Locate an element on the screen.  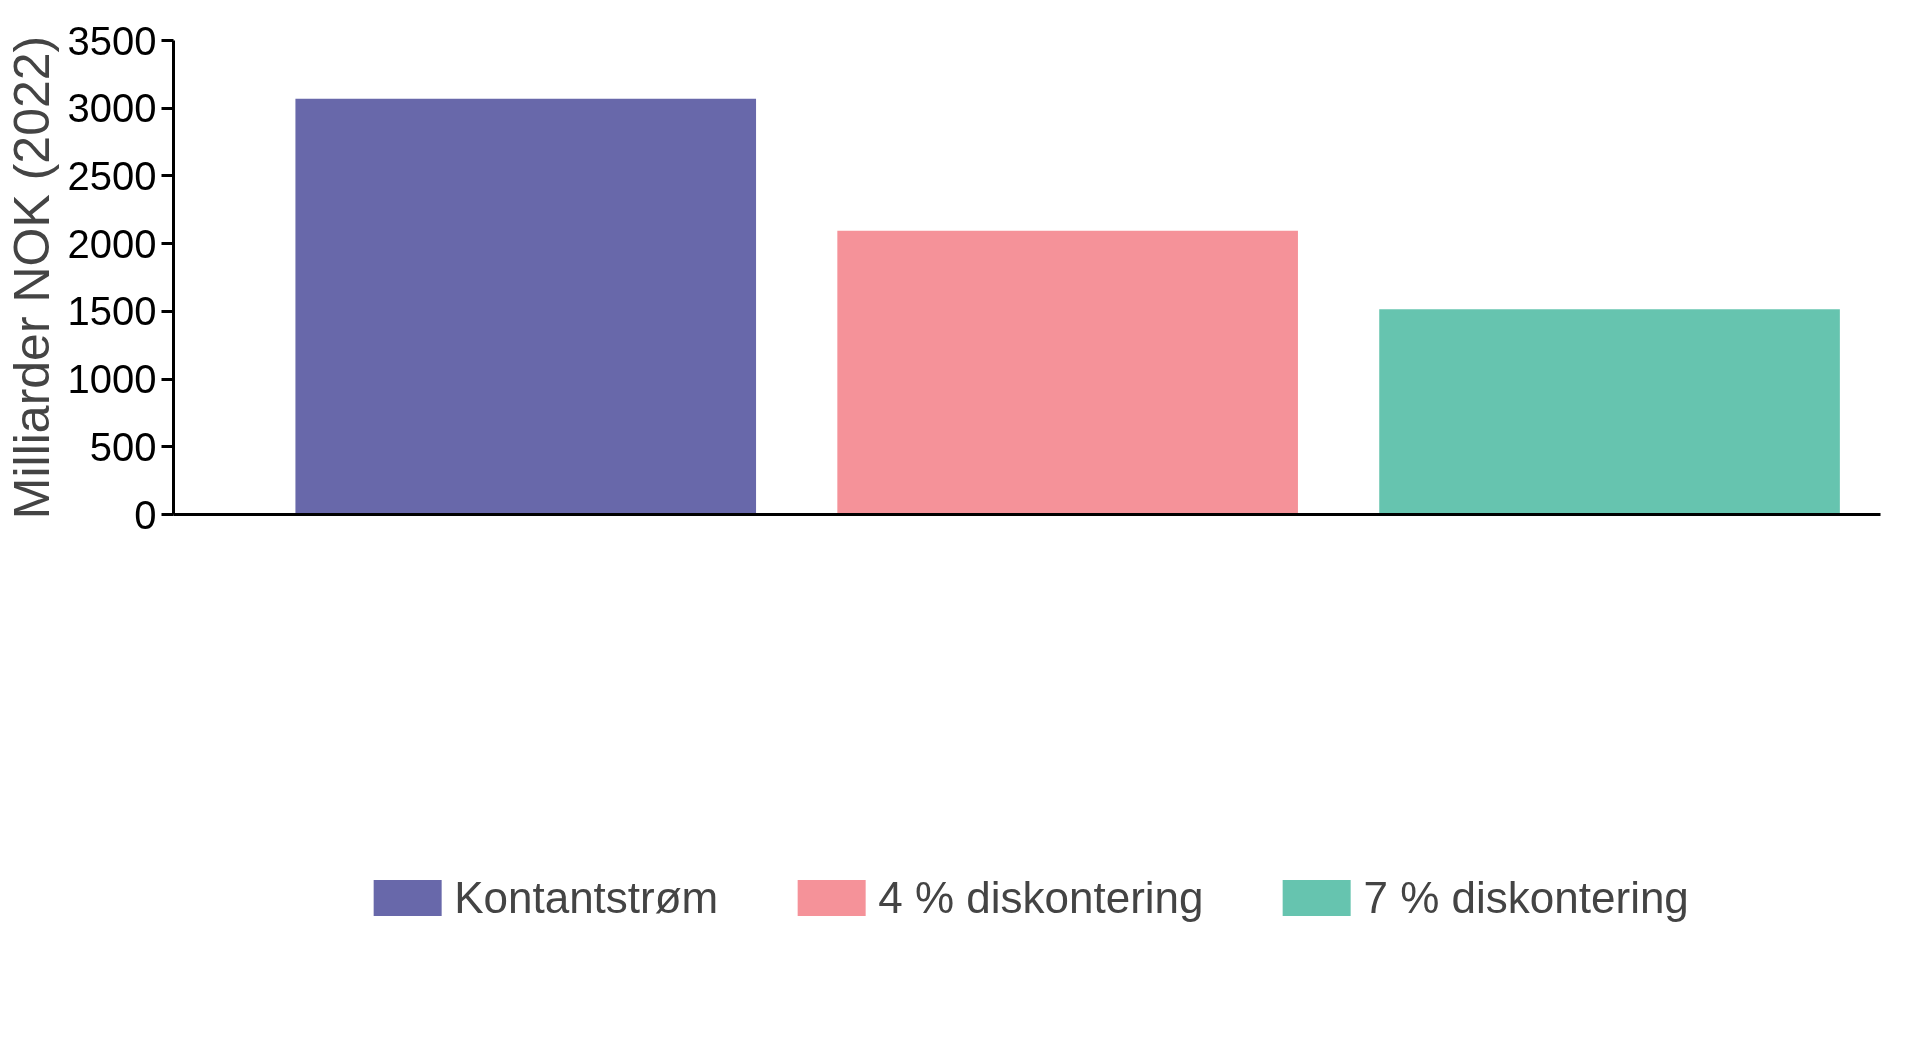
legend-label: 7 % diskontering is located at coordinates (1526, 897).